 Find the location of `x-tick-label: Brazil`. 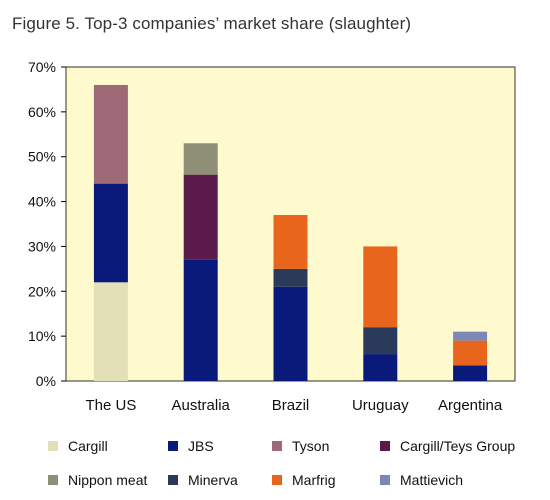

x-tick-label: Brazil is located at coordinates (291, 405).